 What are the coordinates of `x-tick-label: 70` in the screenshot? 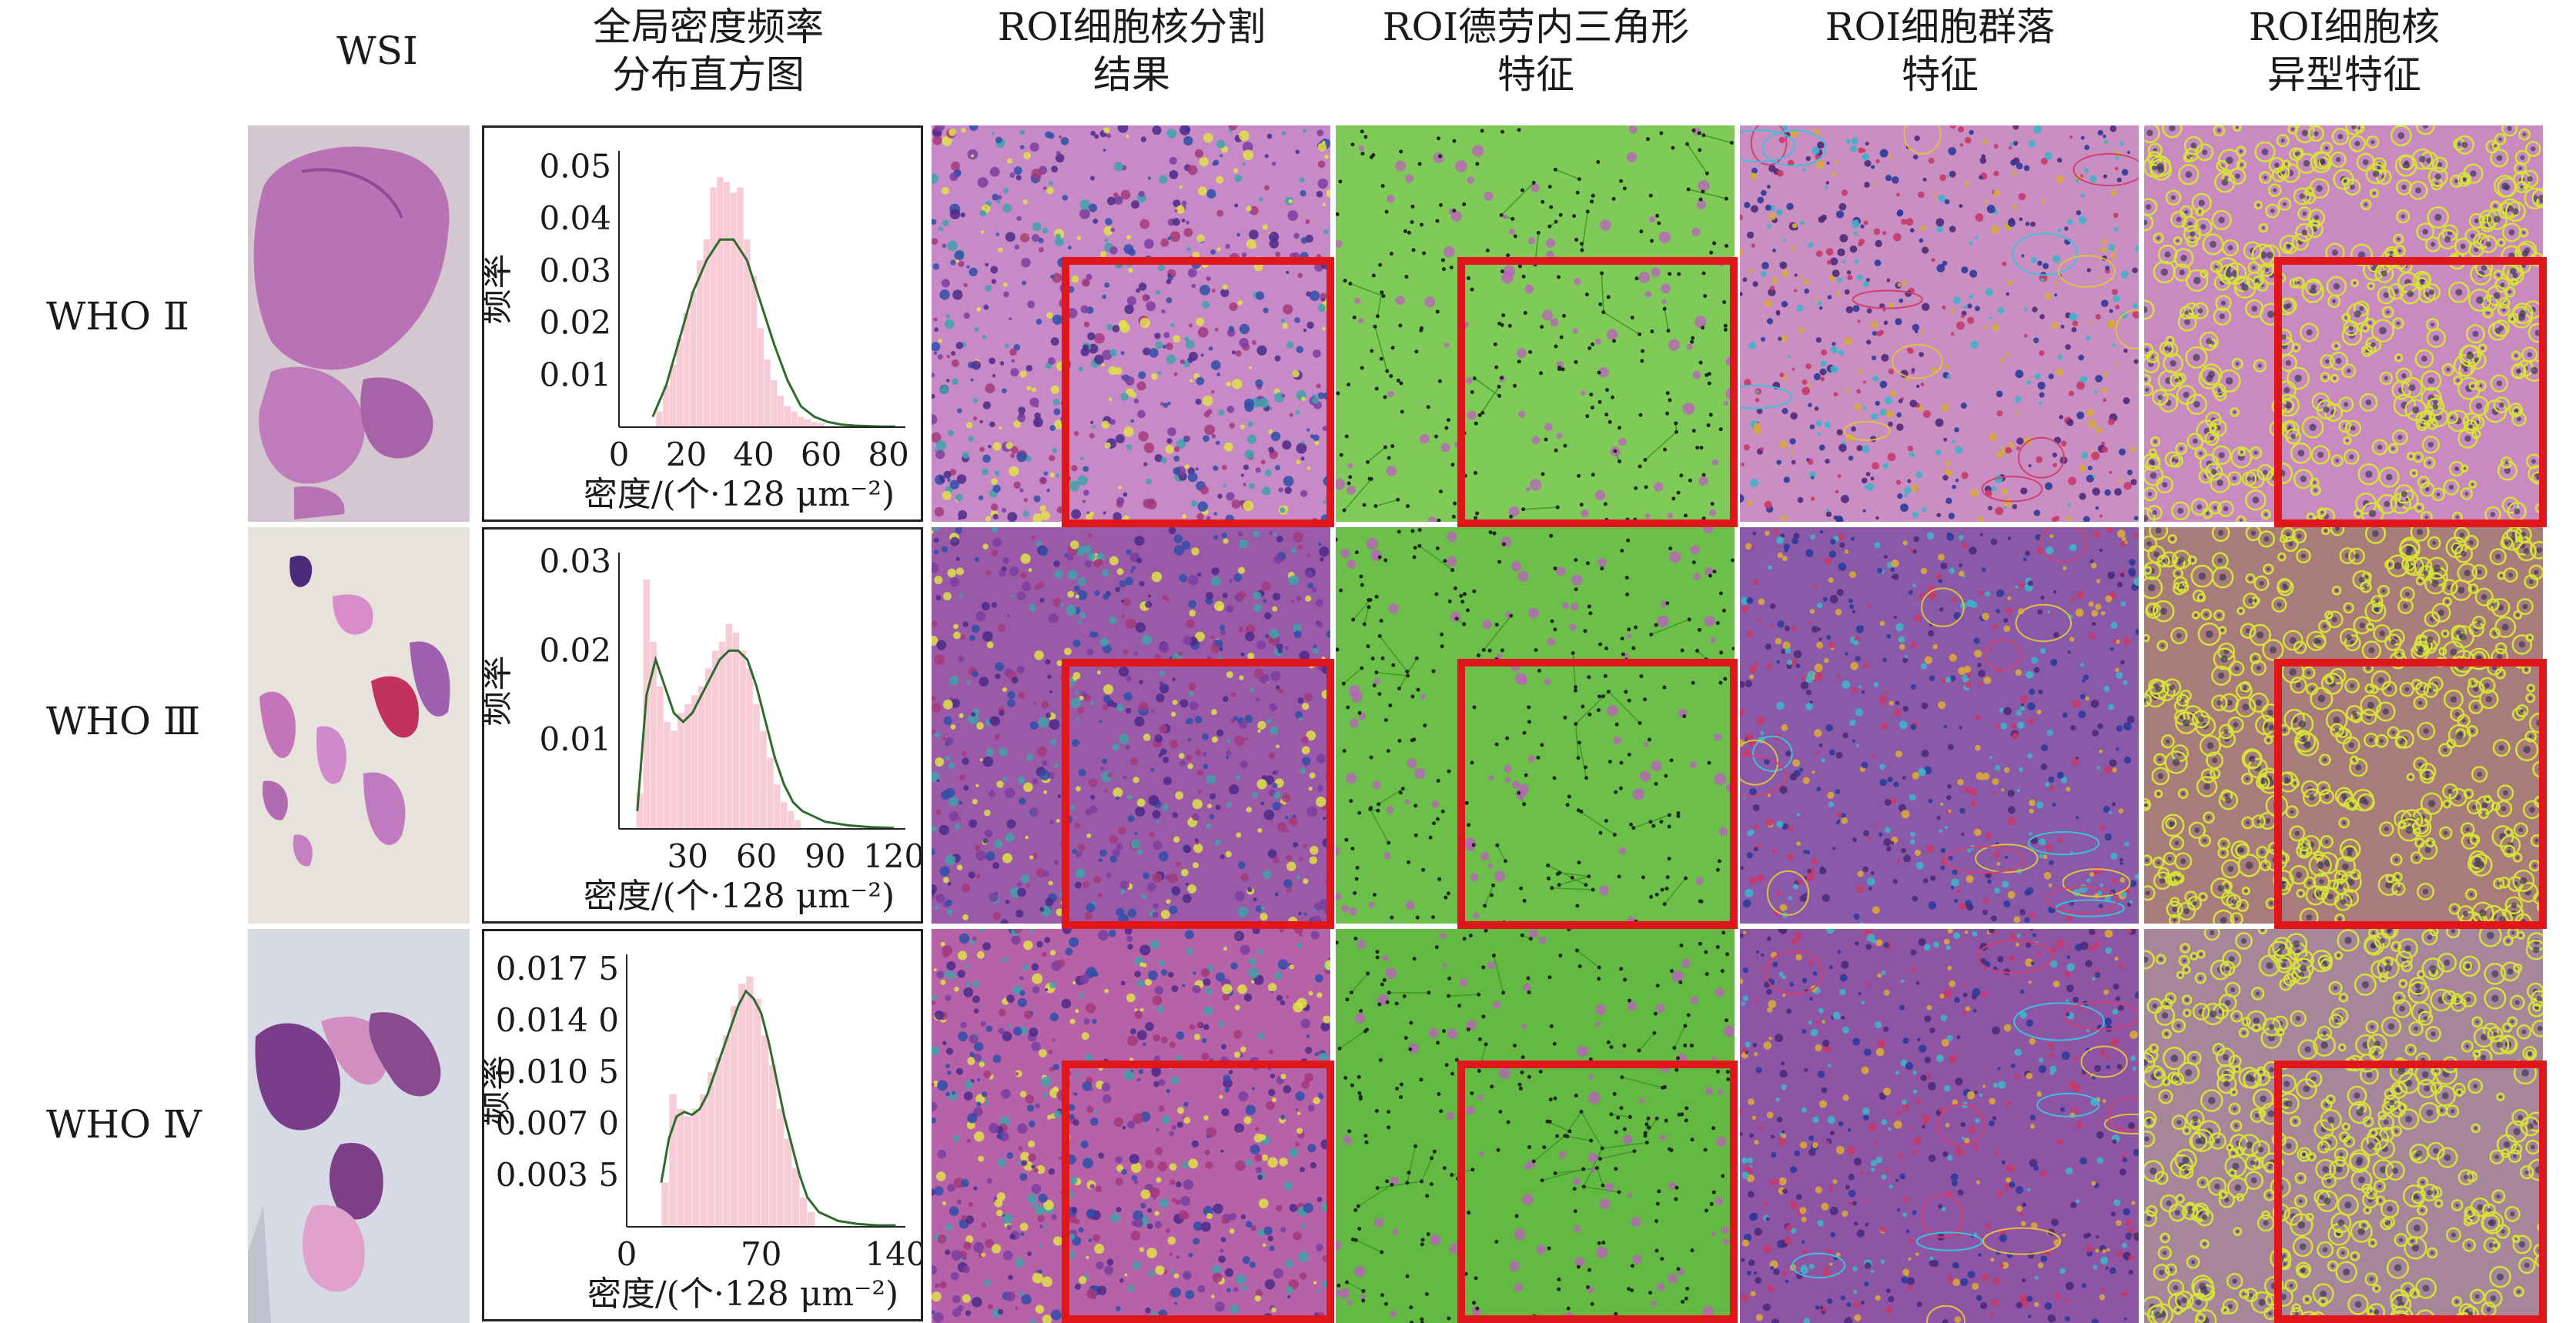 It's located at (761, 1254).